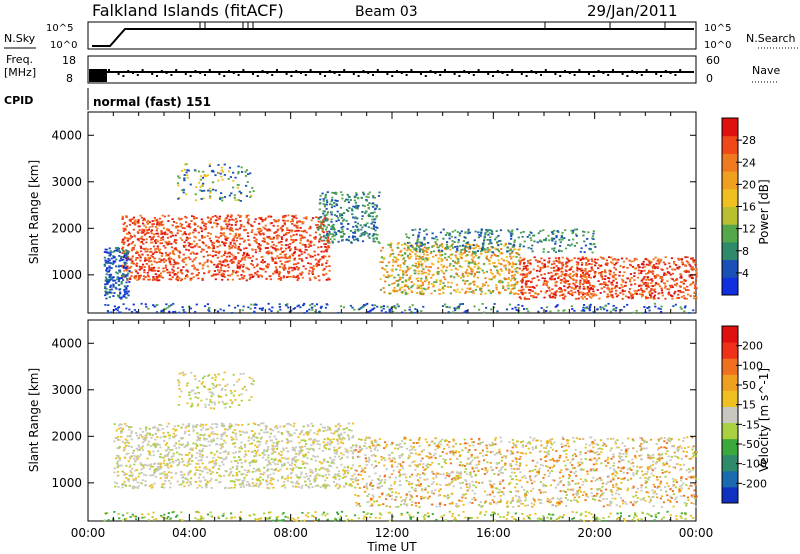 This screenshot has width=800, height=554. I want to click on freq-startup-block, so click(98, 75).